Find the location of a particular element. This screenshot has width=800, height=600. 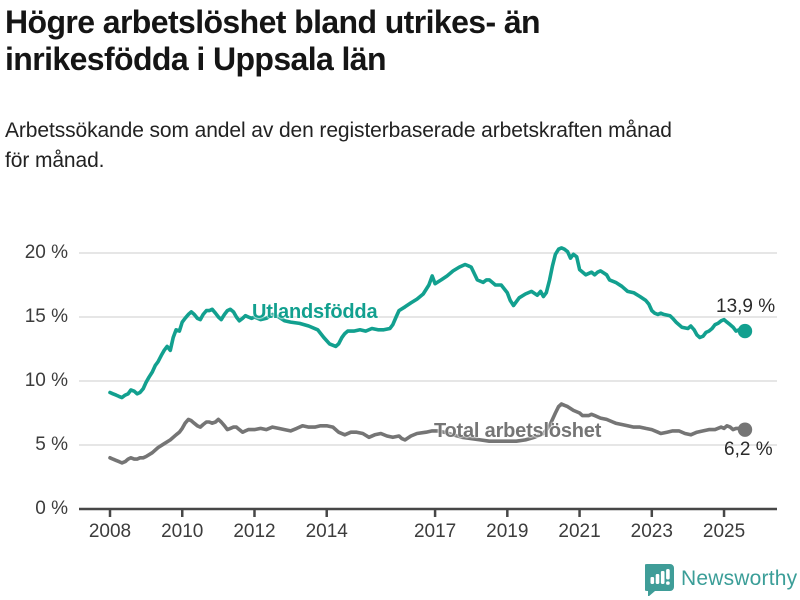

bar-chart-speech-bubble-icon is located at coordinates (659, 580).